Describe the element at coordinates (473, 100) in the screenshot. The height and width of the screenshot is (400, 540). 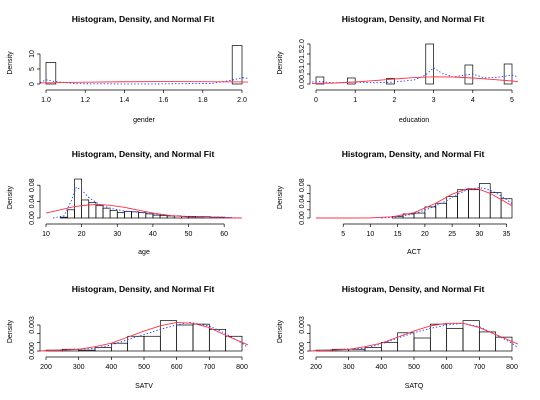
I see `x-tick-label: 4` at that location.